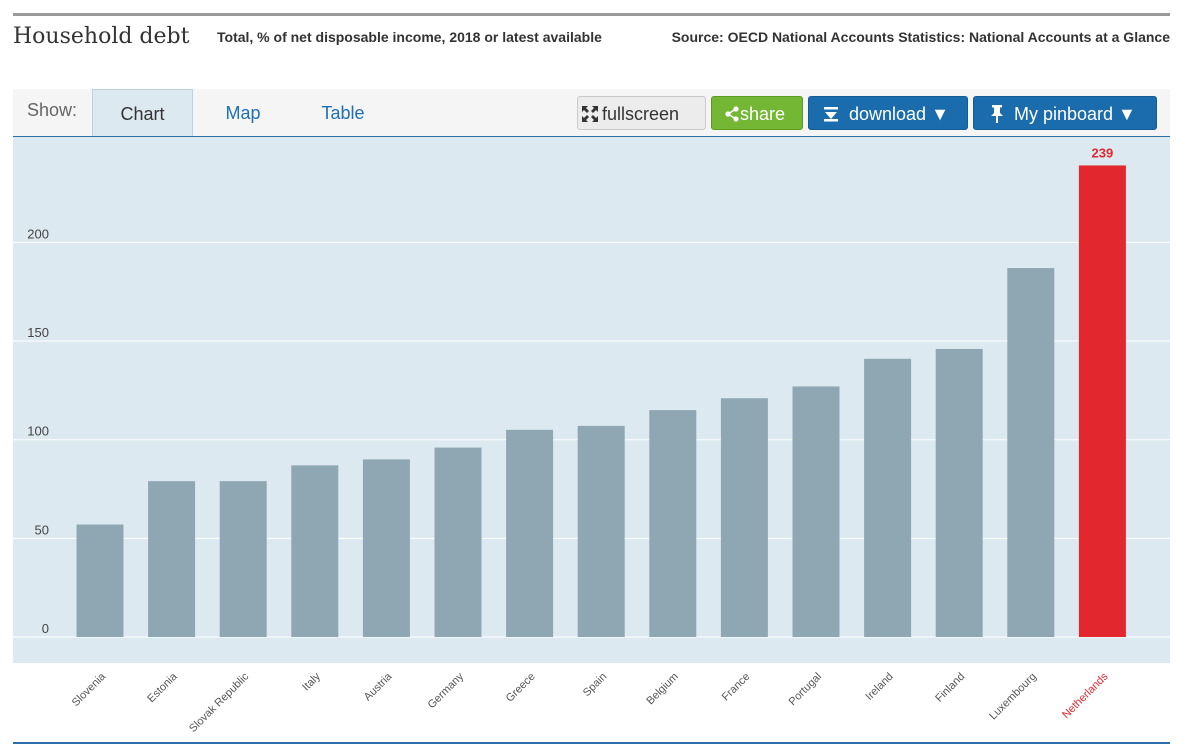  I want to click on show-label: Show:, so click(52, 110).